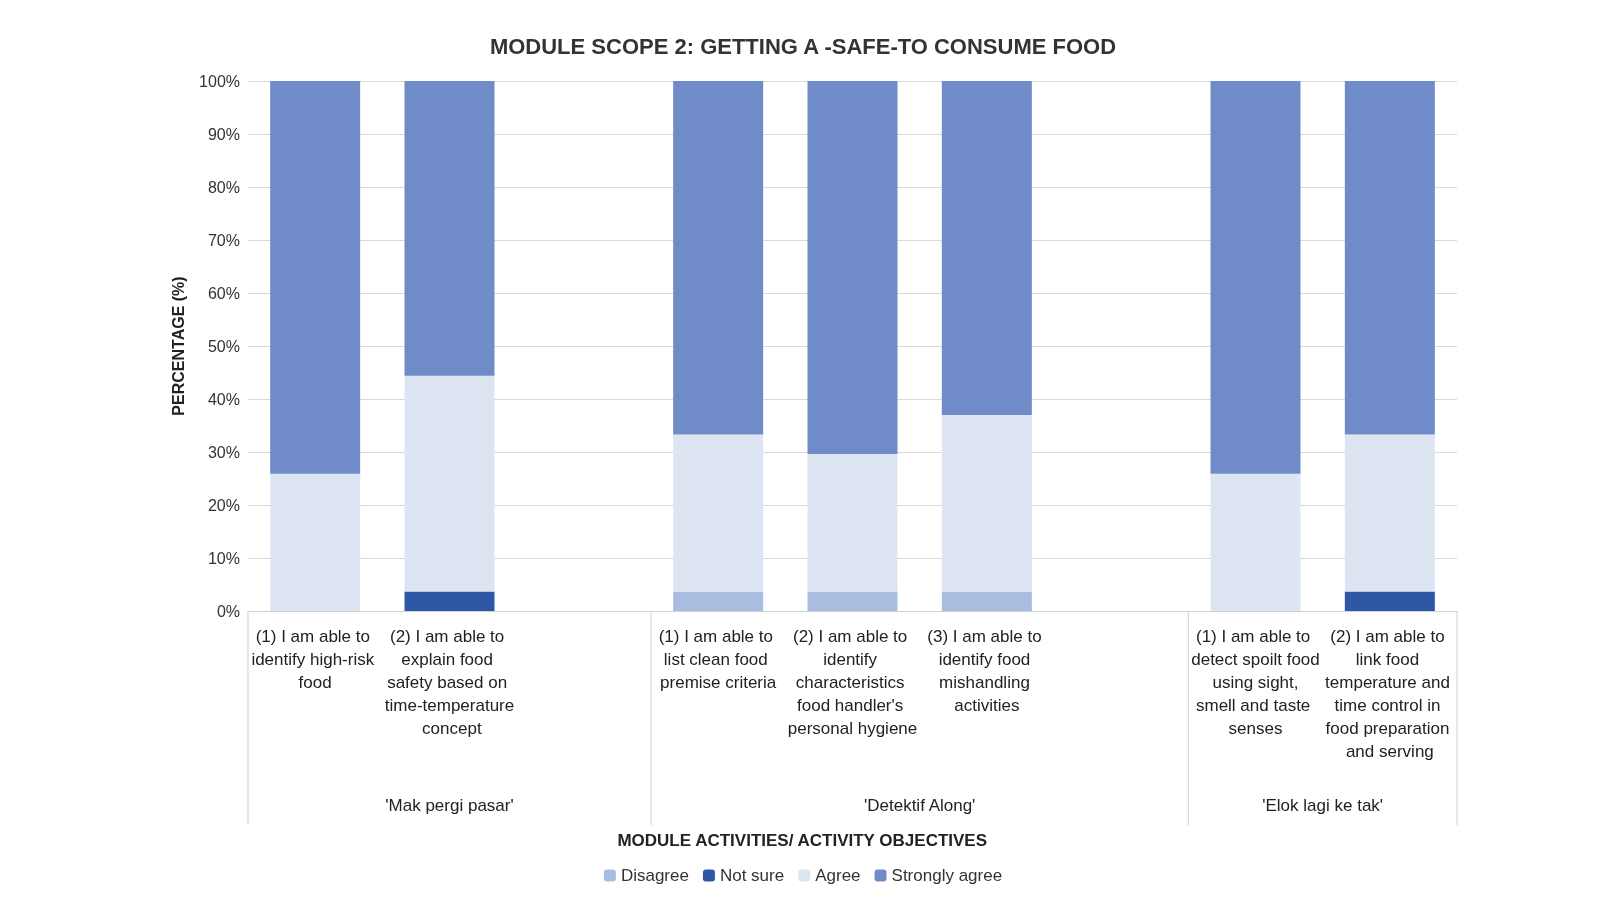  Describe the element at coordinates (223, 240) in the screenshot. I see `y-tick-label: 70%` at that location.